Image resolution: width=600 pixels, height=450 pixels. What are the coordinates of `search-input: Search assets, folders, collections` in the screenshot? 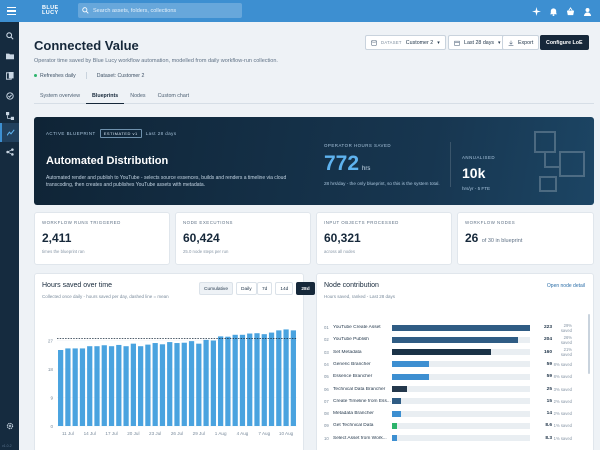 It's located at (160, 10).